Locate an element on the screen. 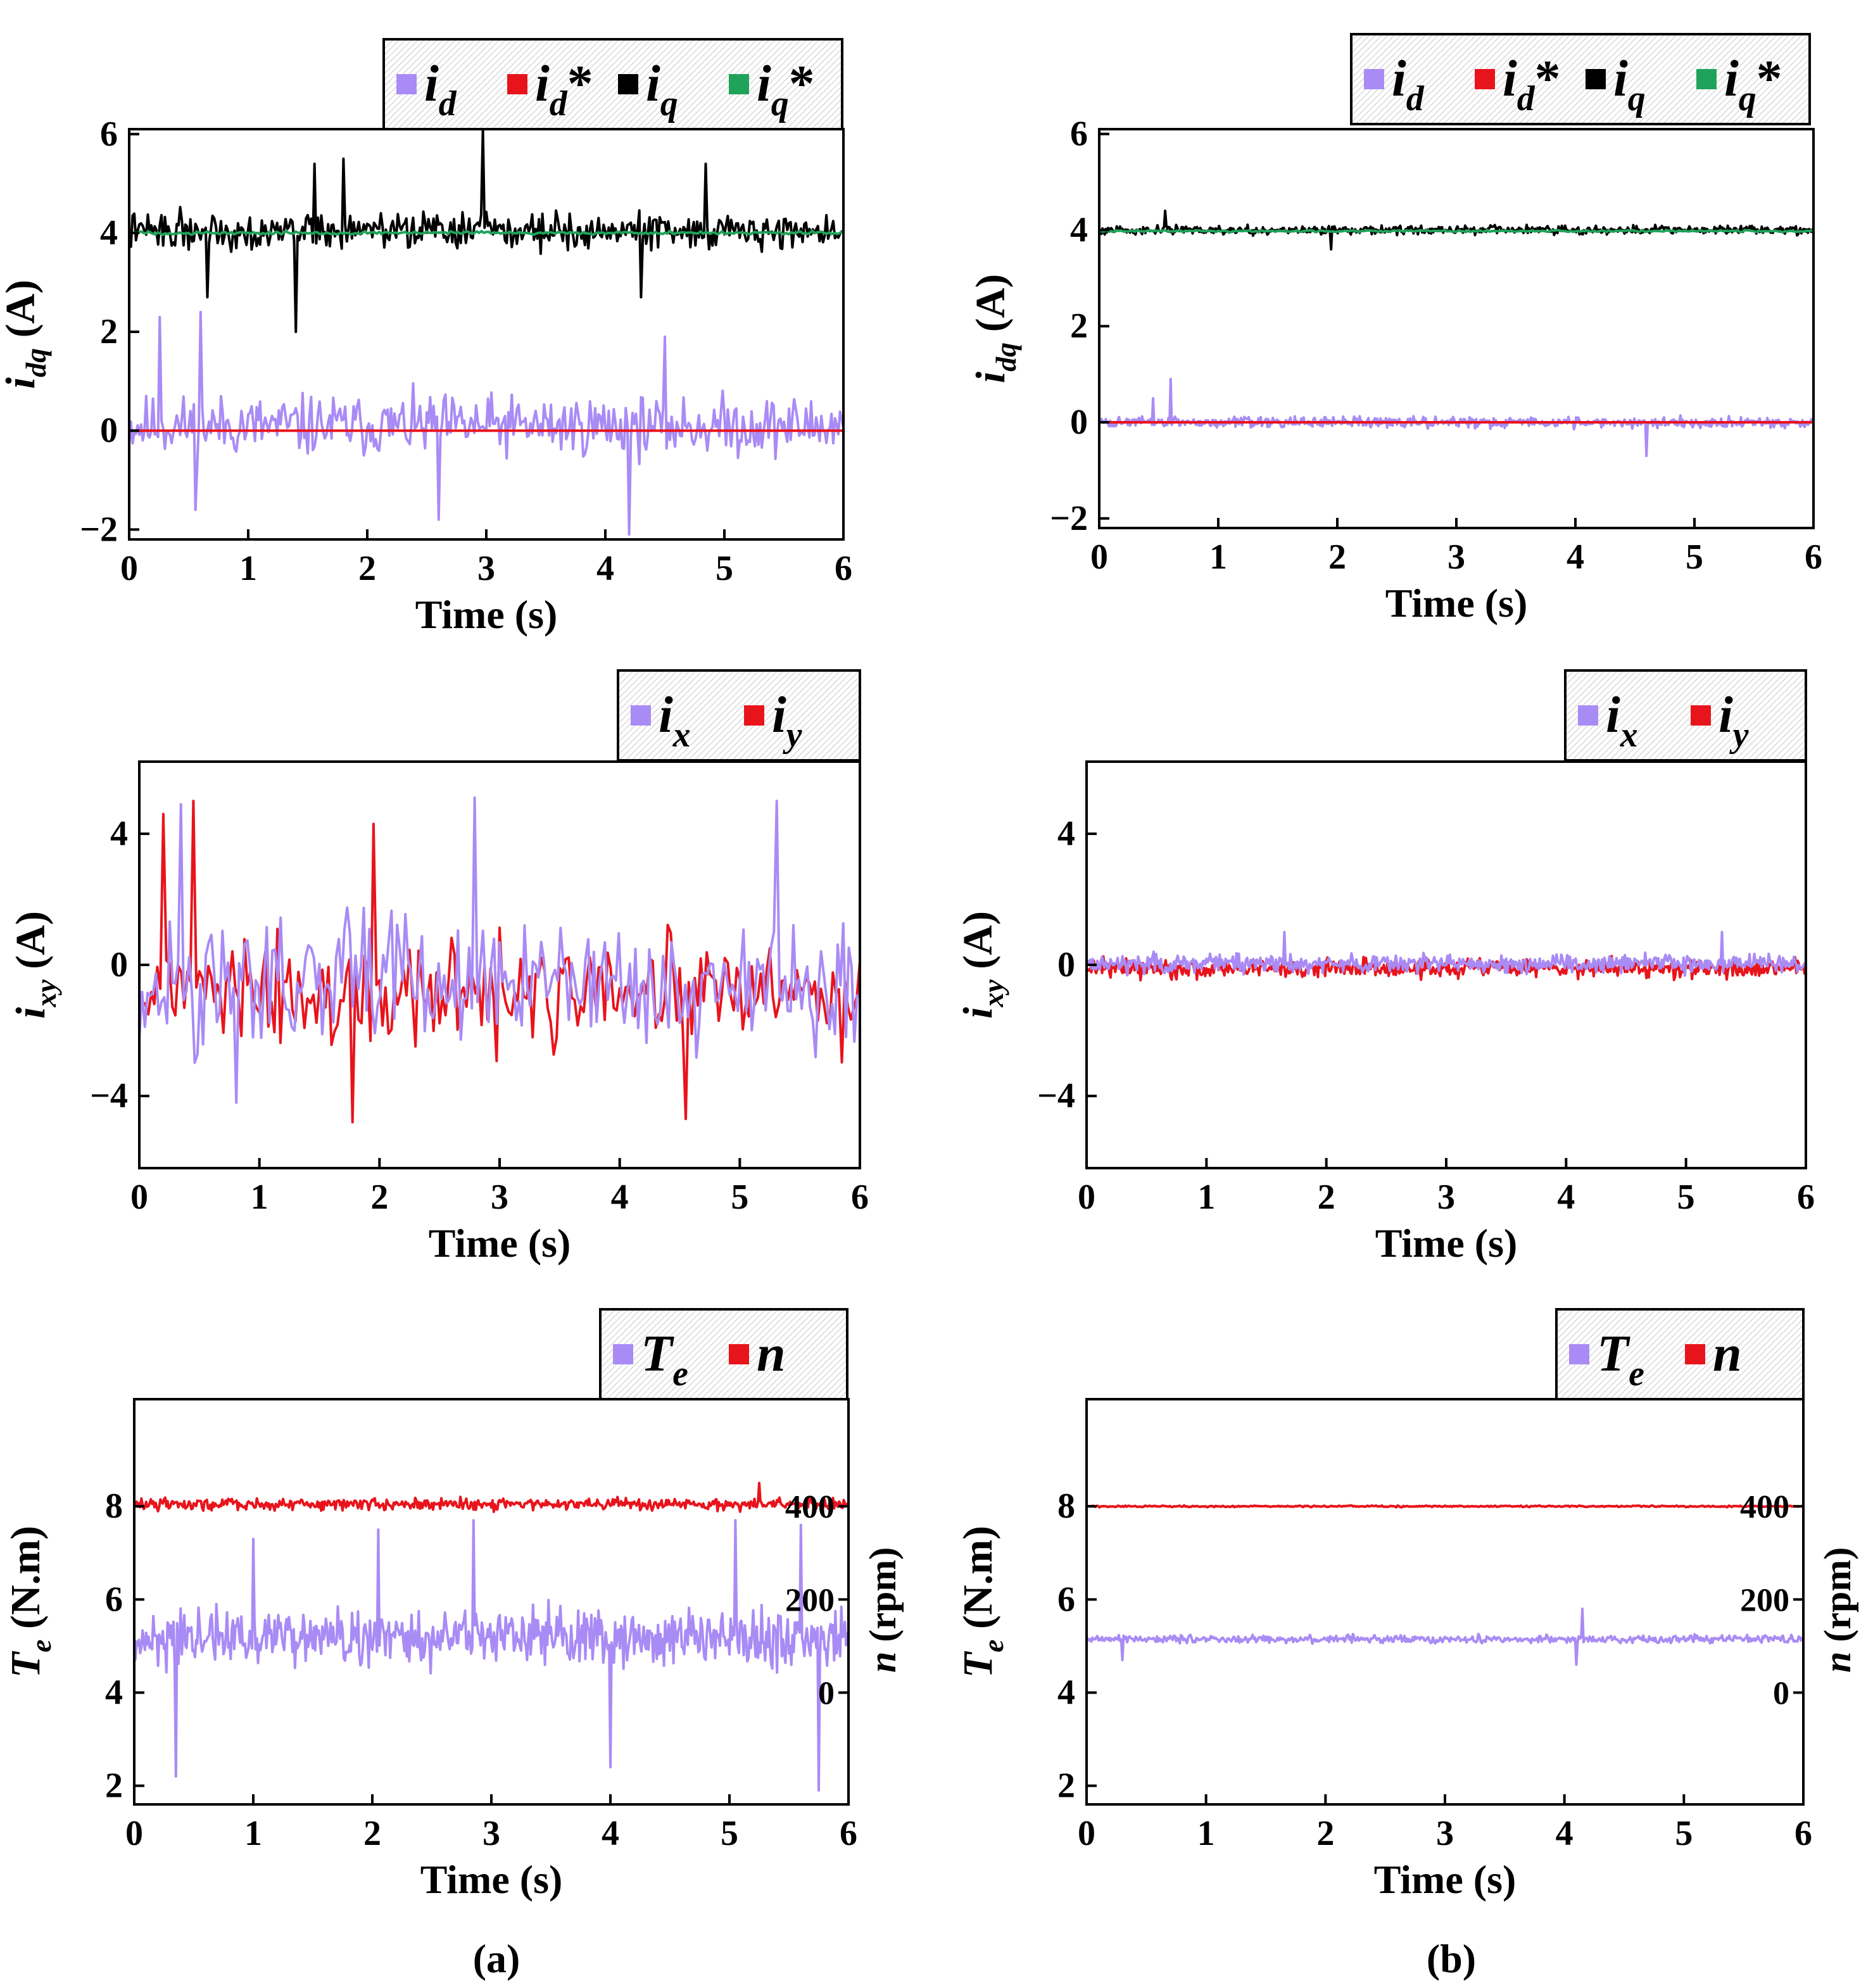 The width and height of the screenshot is (1873, 1988). y-axis-label: idq (A) is located at coordinates (26, 334).